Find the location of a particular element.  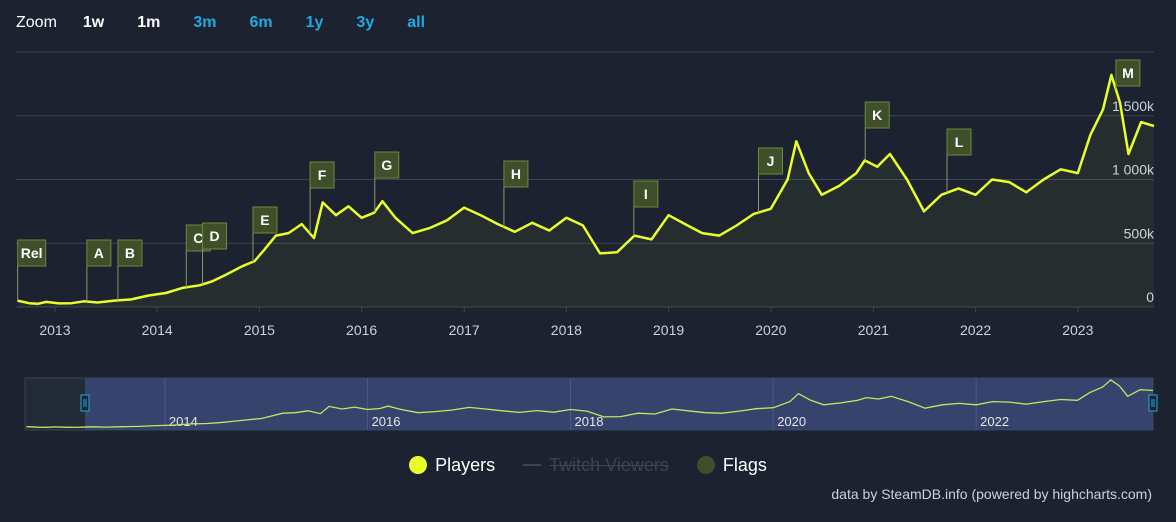

flag-label-H: H is located at coordinates (516, 174).